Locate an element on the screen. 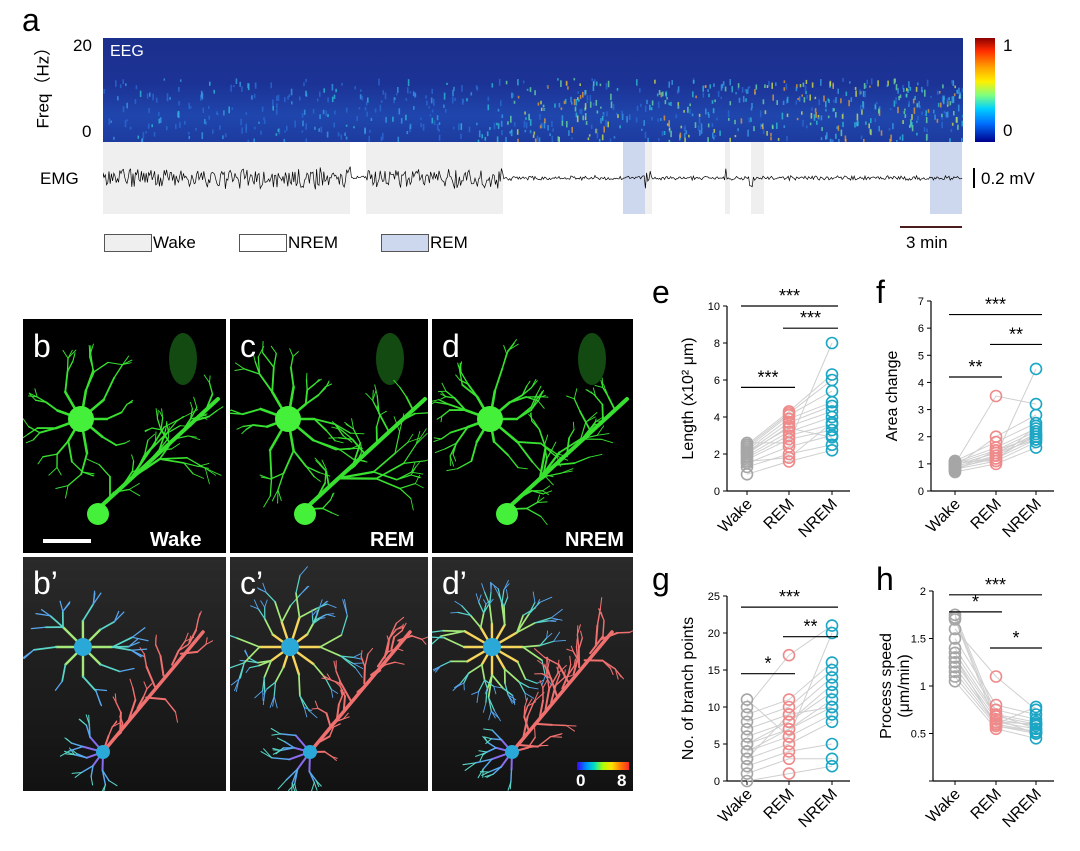 This screenshot has height=851, width=1080. state-word-nrem: NREM is located at coordinates (594, 540).